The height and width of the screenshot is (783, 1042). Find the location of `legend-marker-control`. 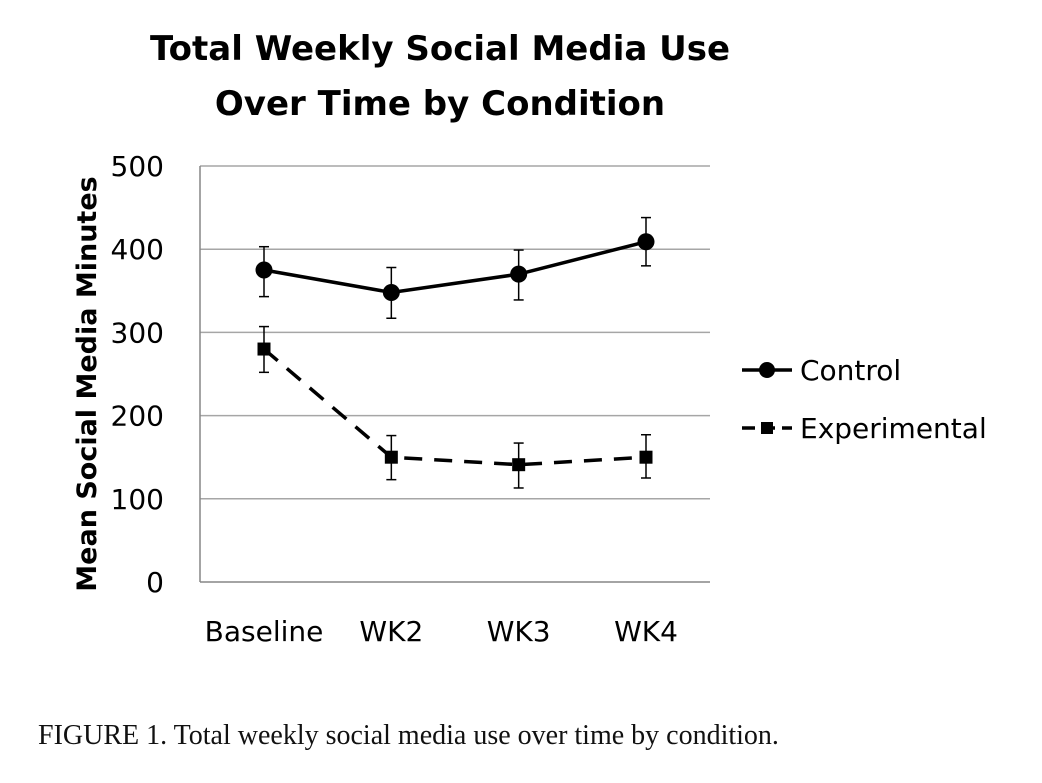

legend-marker-control is located at coordinates (767, 370).